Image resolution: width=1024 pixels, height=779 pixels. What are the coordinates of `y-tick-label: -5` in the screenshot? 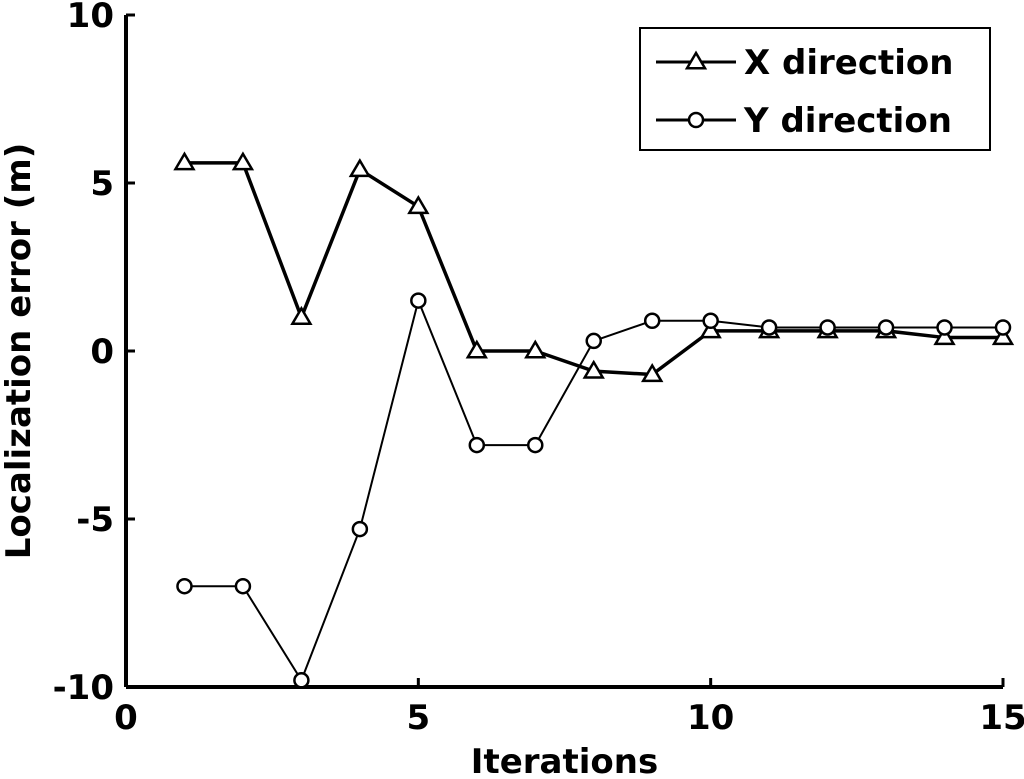 It's located at (95, 520).